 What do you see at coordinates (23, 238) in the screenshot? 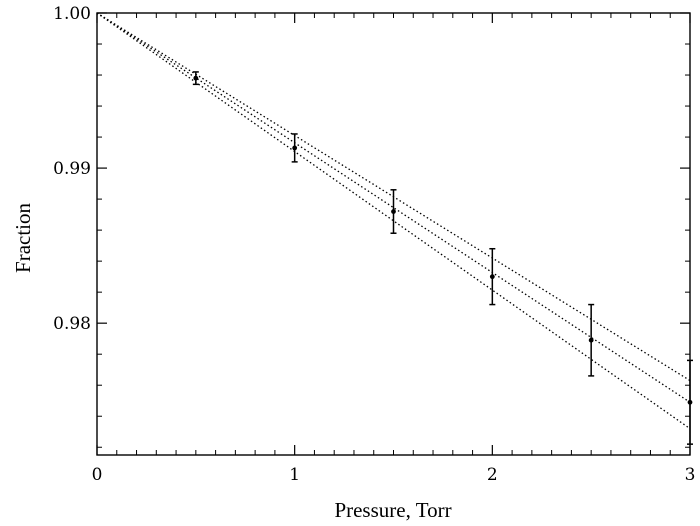
I see `y-axis-label: Fraction` at bounding box center [23, 238].